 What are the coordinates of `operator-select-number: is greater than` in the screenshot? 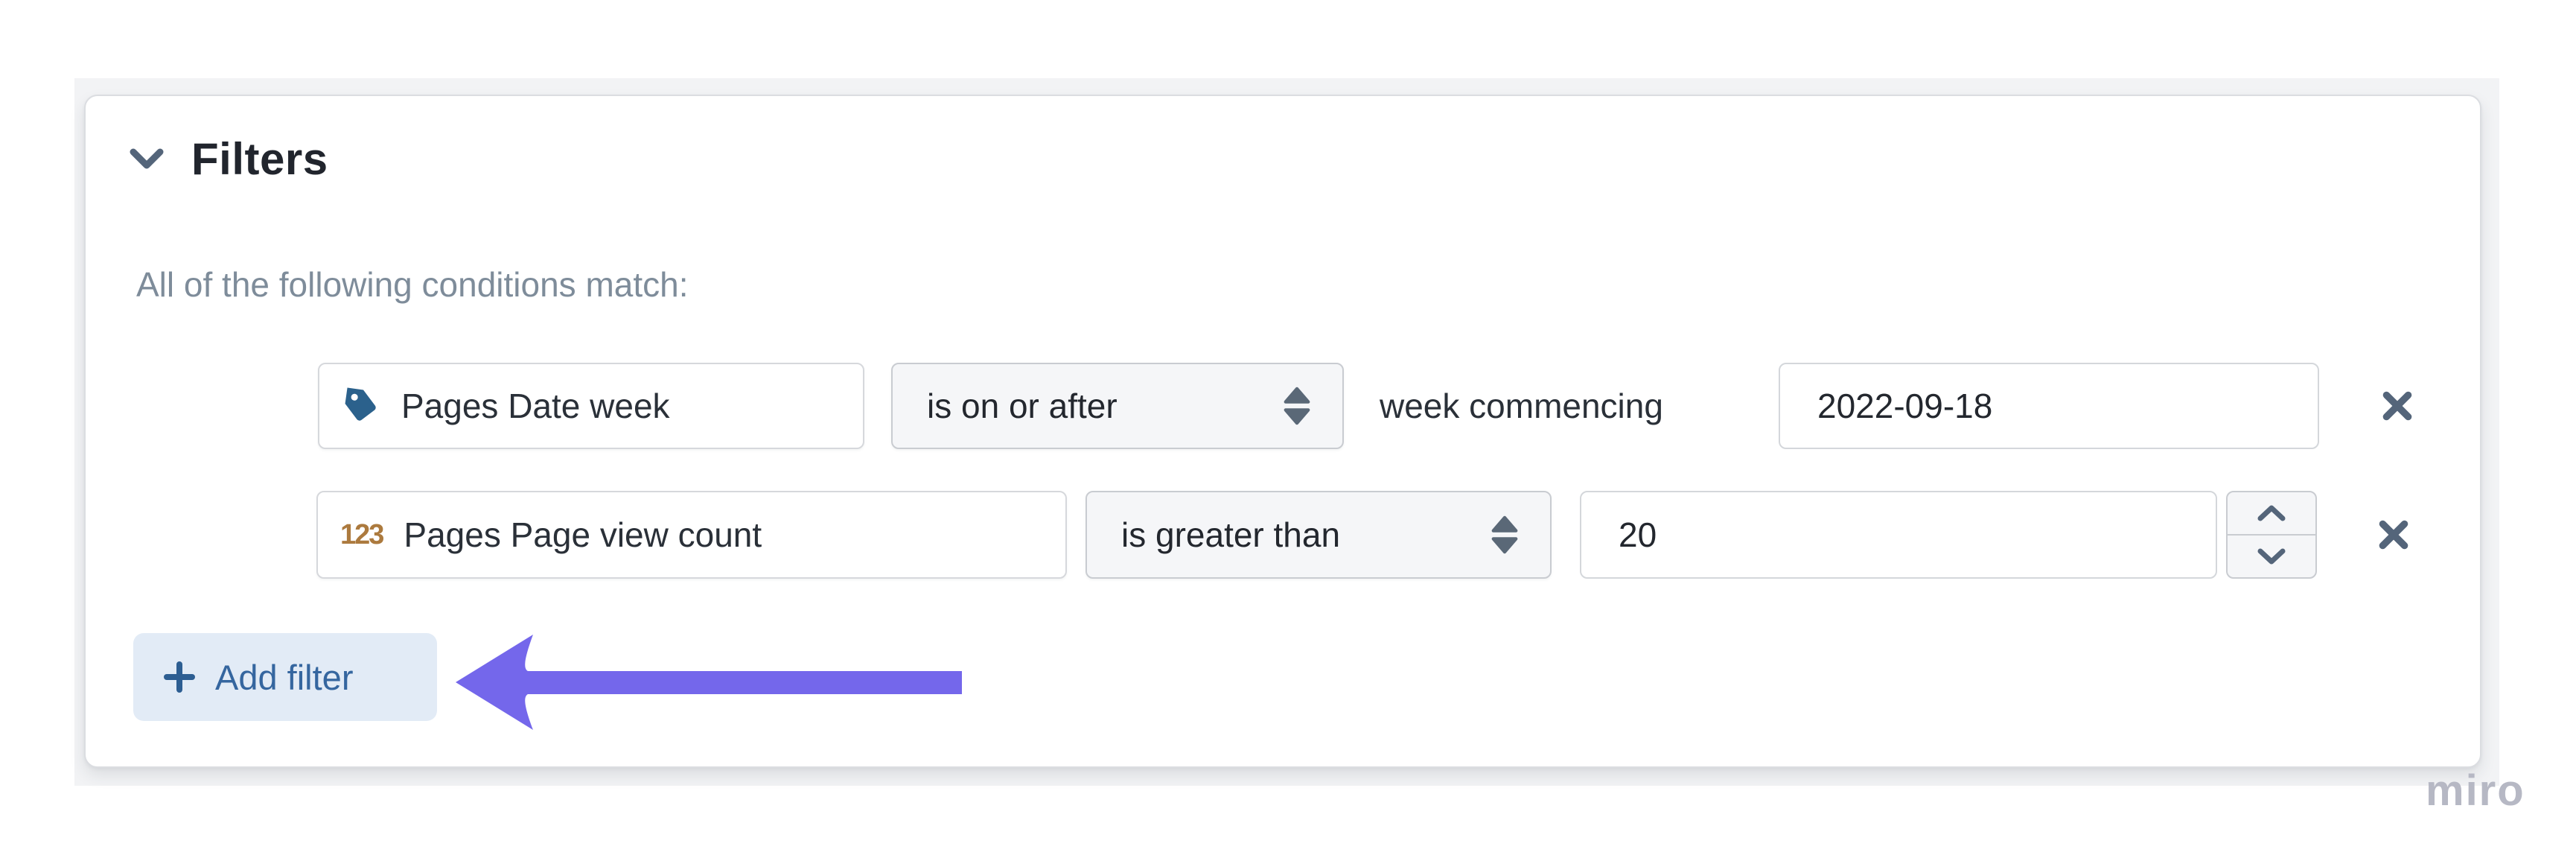 It's located at (1318, 535).